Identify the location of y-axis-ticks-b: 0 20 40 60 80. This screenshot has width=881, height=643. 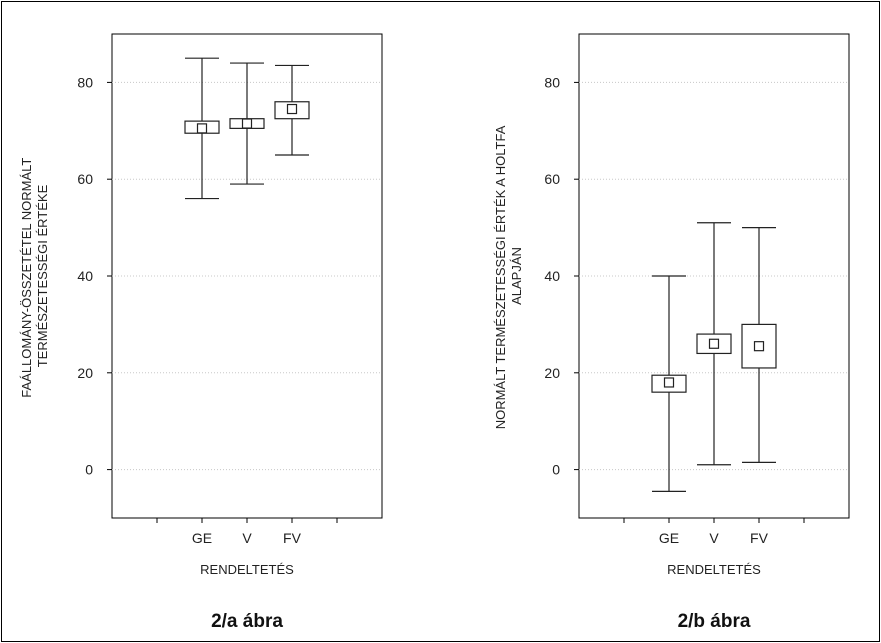
(561, 276).